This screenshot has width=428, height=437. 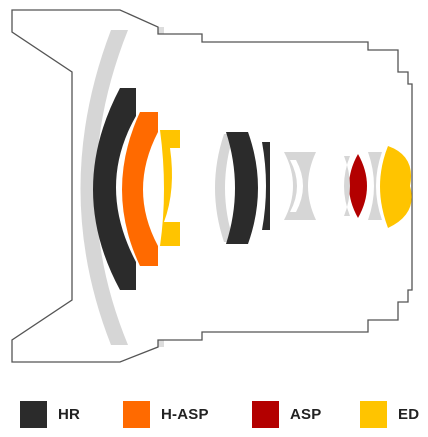 I want to click on legend-item-ed: ED, so click(x=389, y=414).